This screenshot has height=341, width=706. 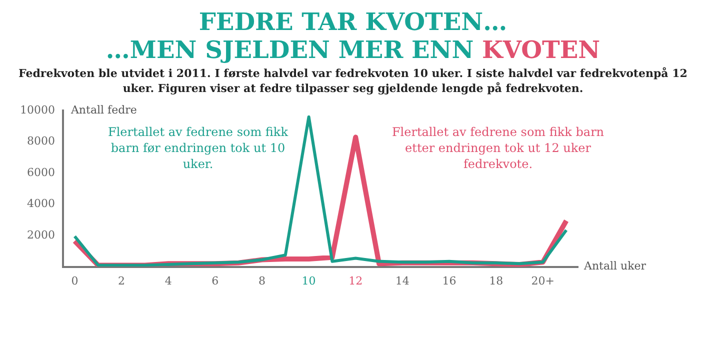 What do you see at coordinates (40, 172) in the screenshot?
I see `y-tick-label: 6000` at bounding box center [40, 172].